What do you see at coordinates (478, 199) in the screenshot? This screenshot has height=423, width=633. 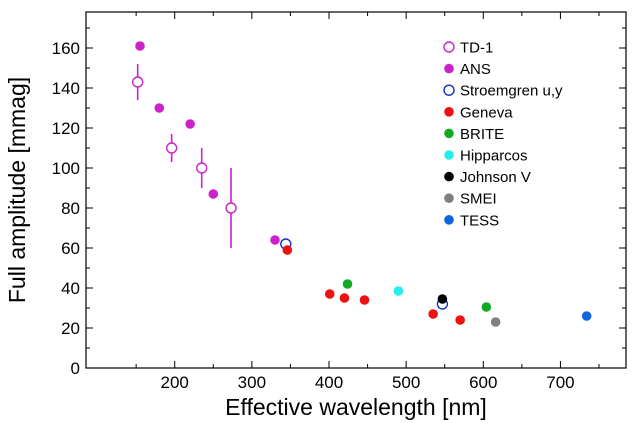 I see `legend-label-smei: SMEI` at bounding box center [478, 199].